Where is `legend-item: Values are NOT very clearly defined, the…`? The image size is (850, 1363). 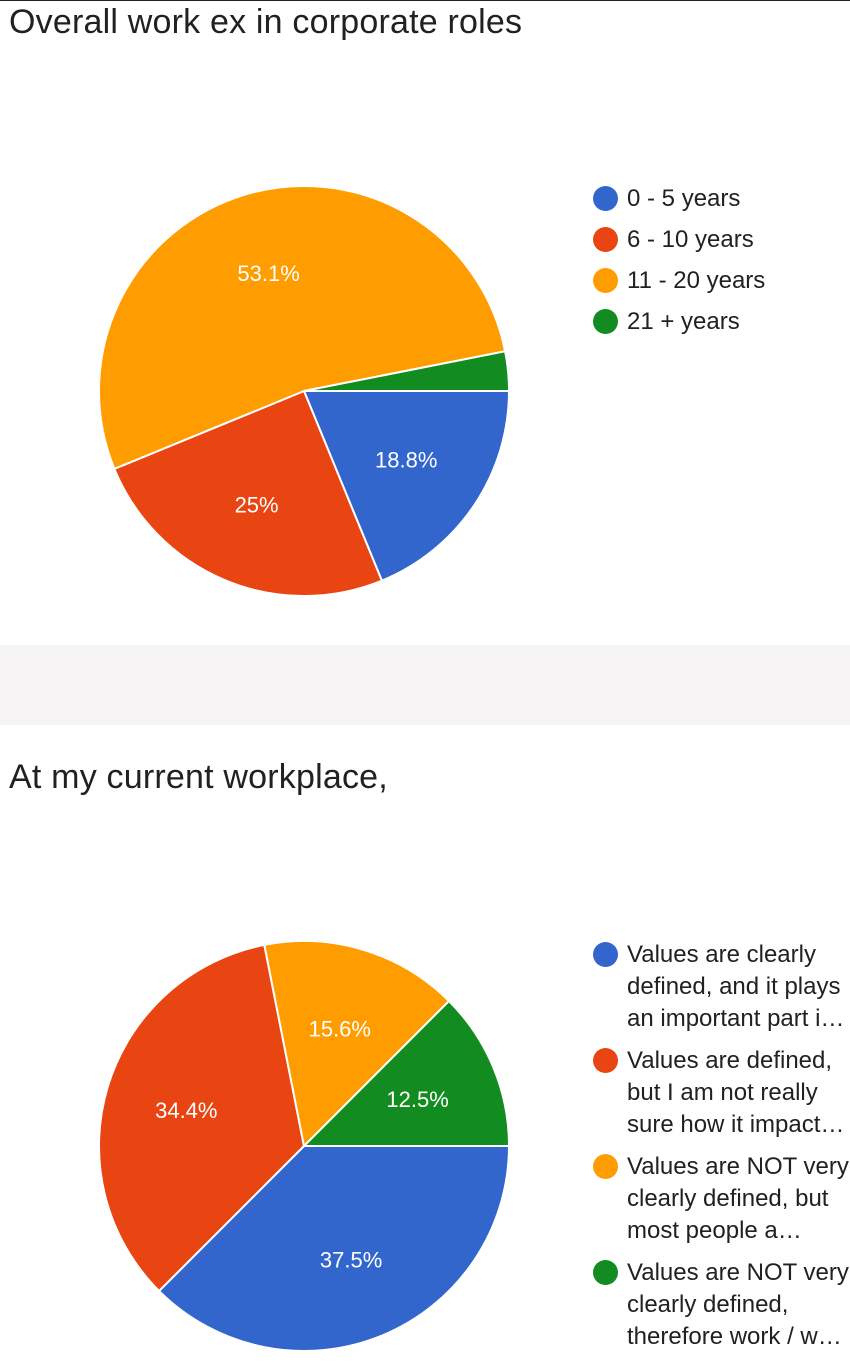 legend-item: Values are NOT very clearly defined, the… is located at coordinates (721, 1305).